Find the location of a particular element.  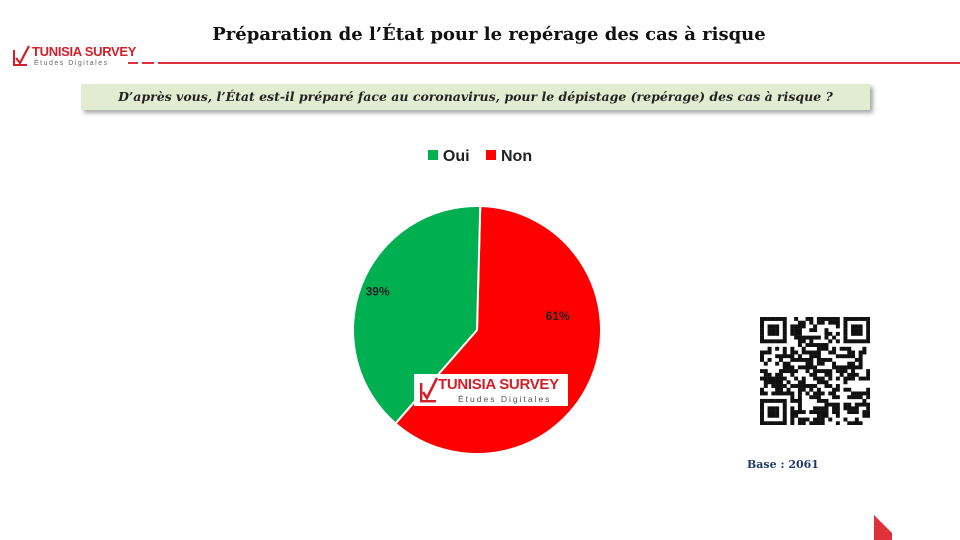

brand-tagline: Études Digitales is located at coordinates (71, 63).